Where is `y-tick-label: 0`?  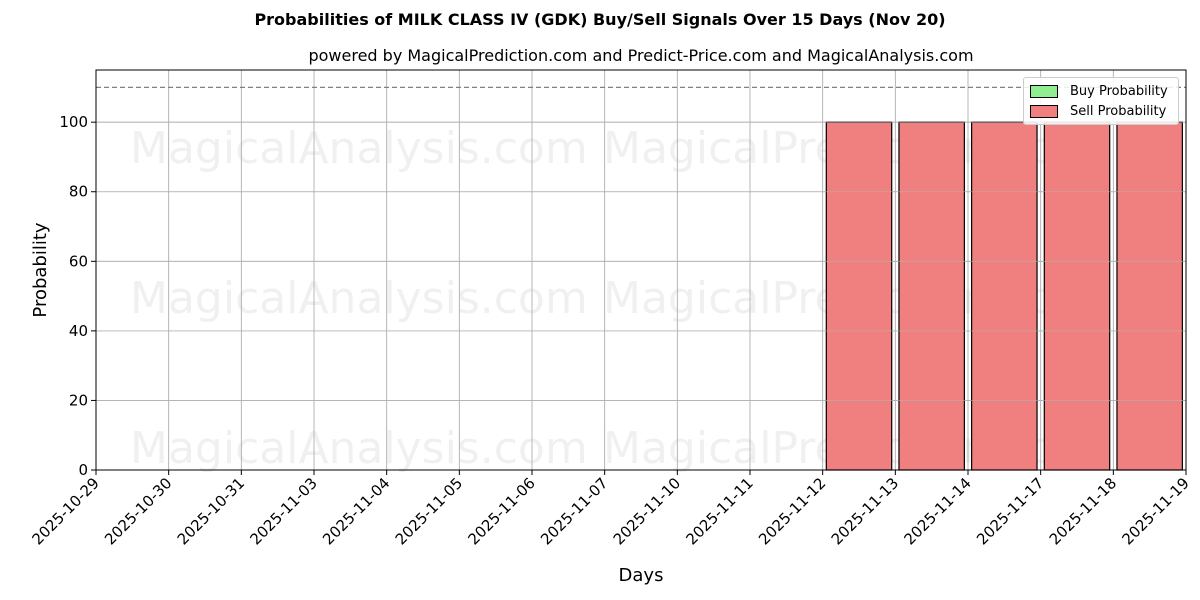
y-tick-label: 0 is located at coordinates (83, 470).